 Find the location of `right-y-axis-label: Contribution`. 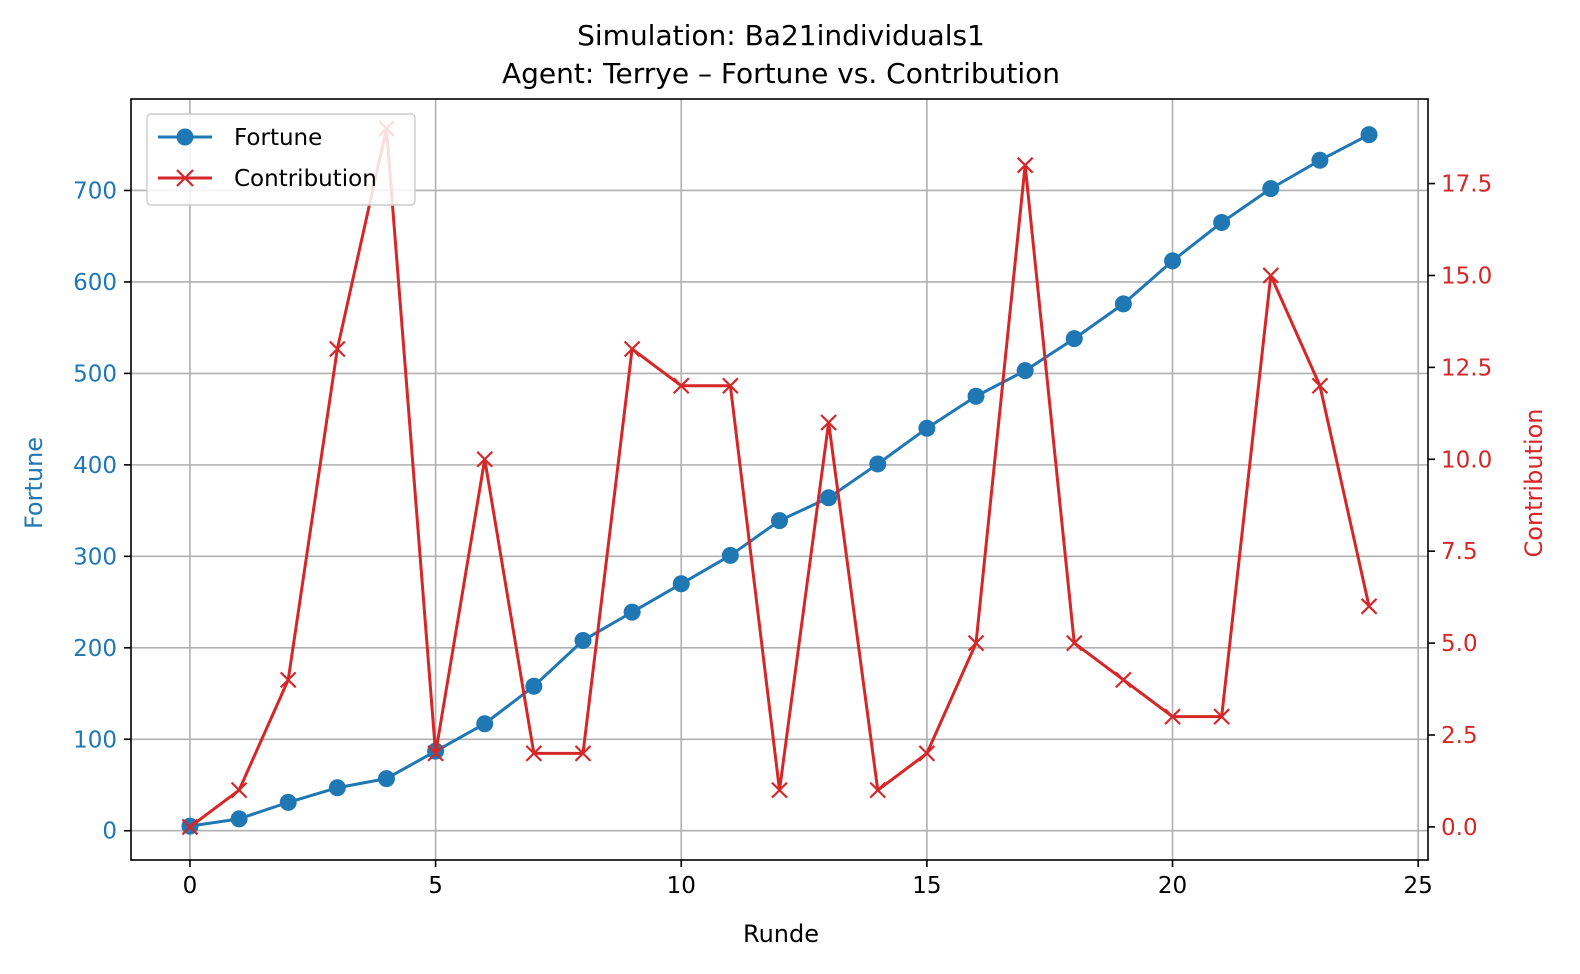

right-y-axis-label: Contribution is located at coordinates (1534, 482).